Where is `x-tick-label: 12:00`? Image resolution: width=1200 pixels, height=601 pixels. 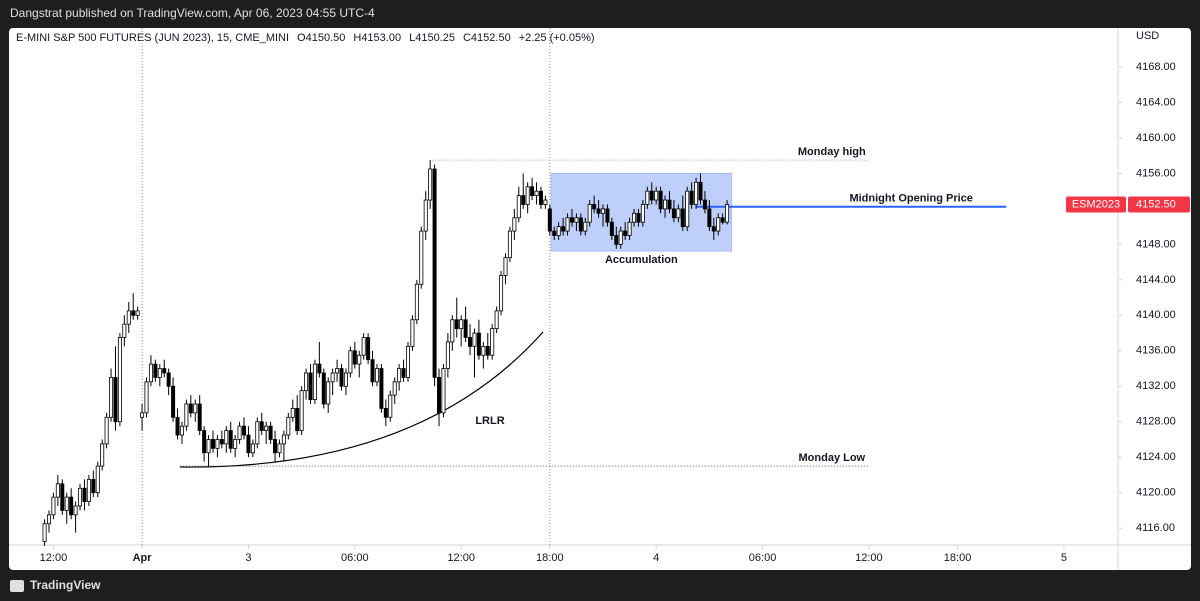 x-tick-label: 12:00 is located at coordinates (54, 558).